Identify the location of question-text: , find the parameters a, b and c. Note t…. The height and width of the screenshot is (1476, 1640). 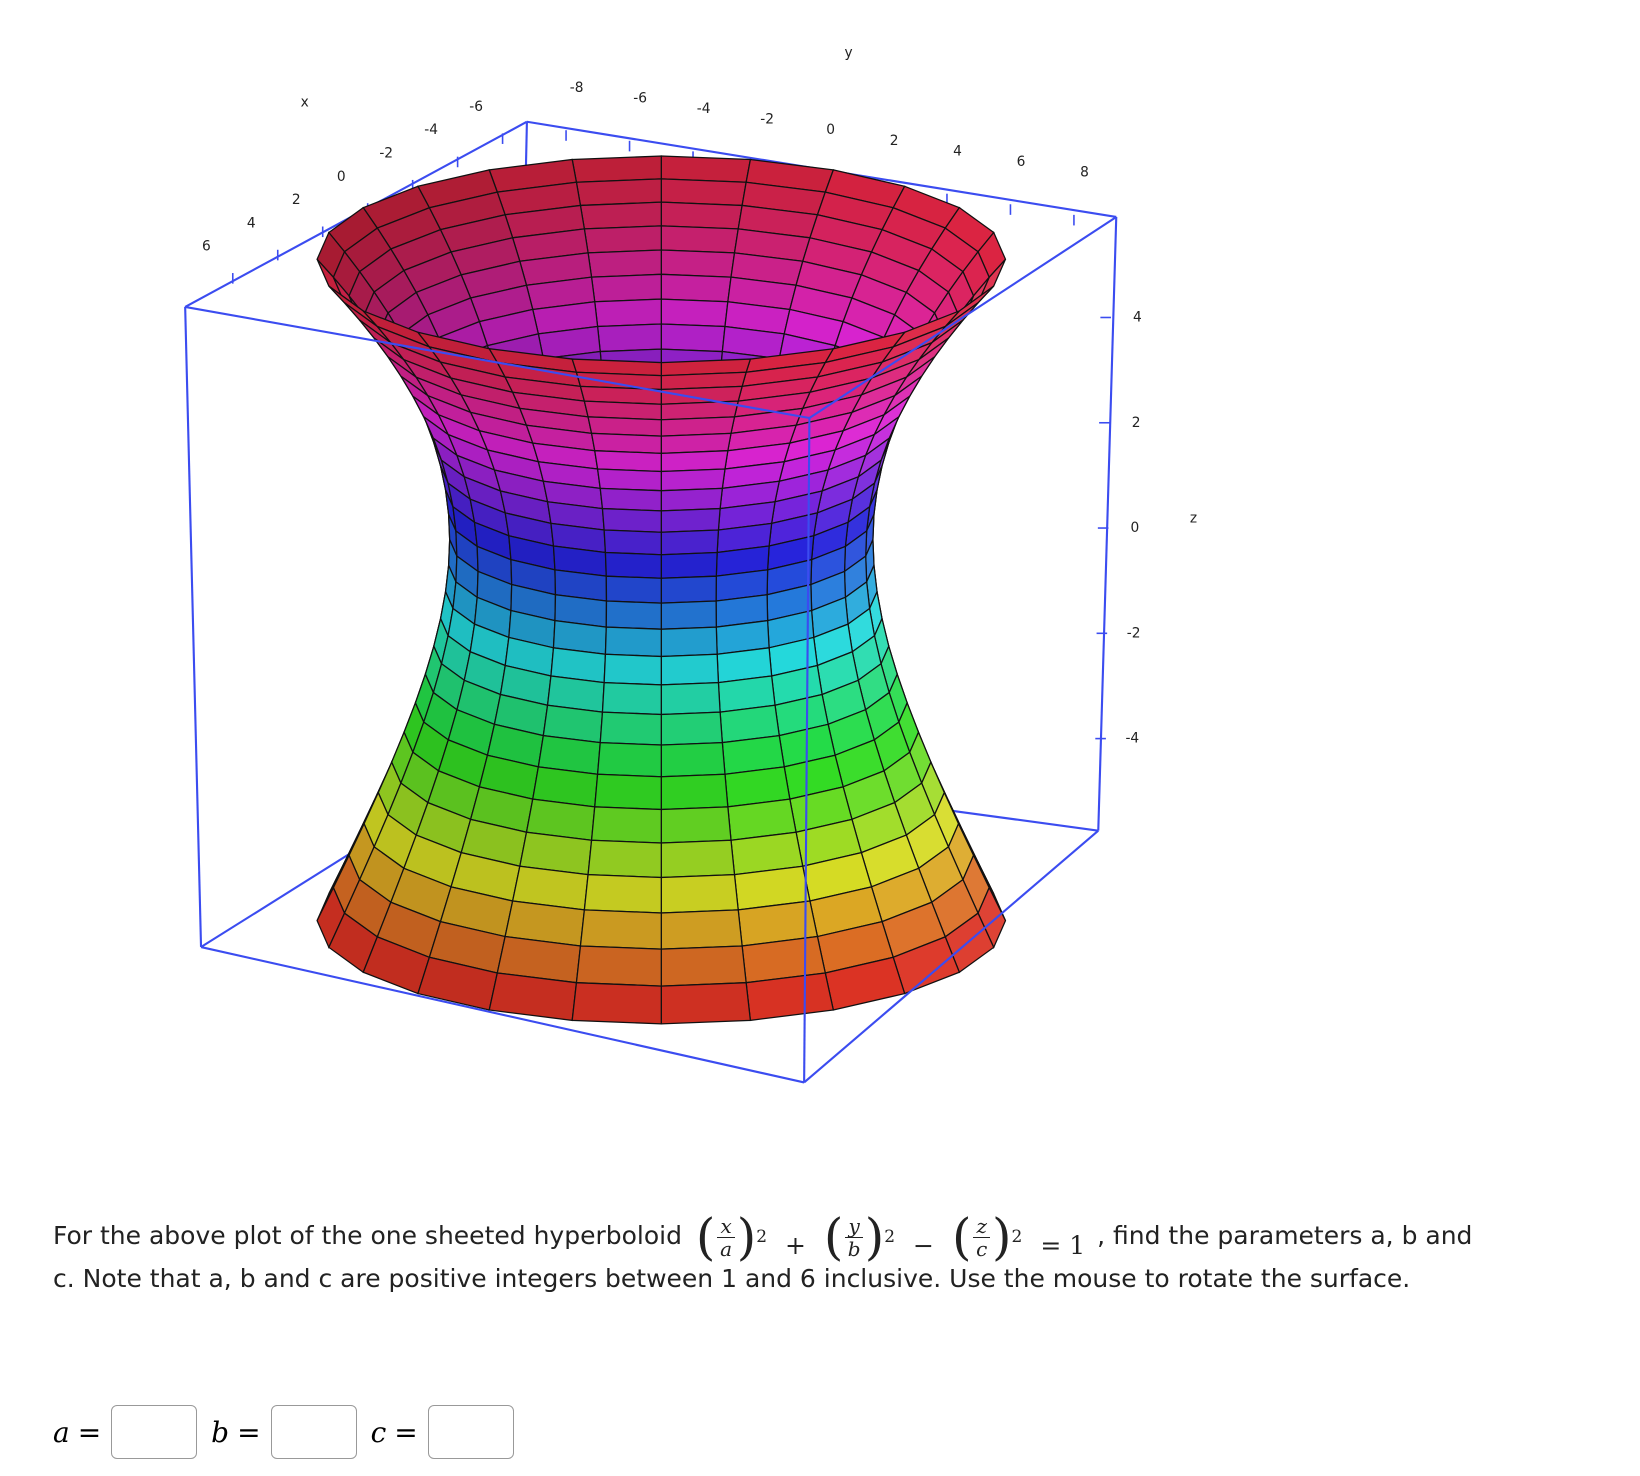
(763, 1257).